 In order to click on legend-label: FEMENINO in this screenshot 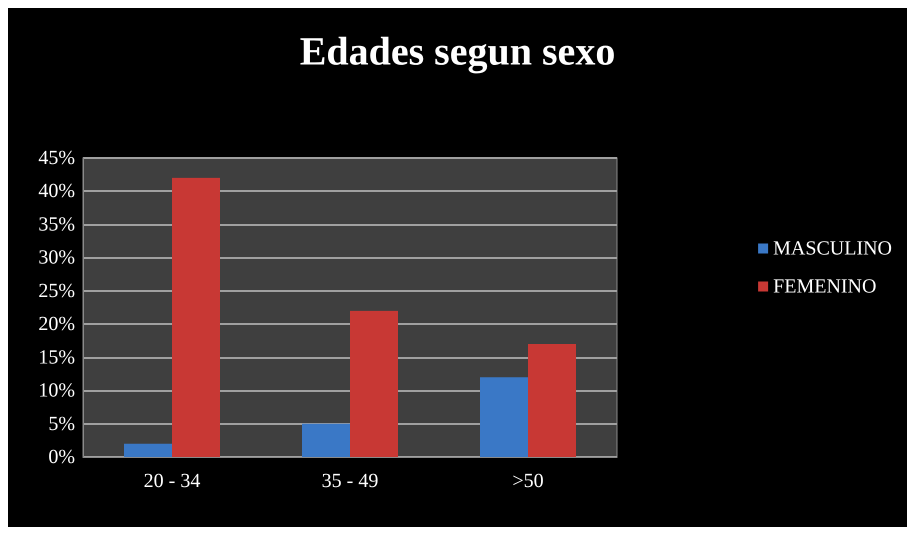, I will do `click(824, 287)`.